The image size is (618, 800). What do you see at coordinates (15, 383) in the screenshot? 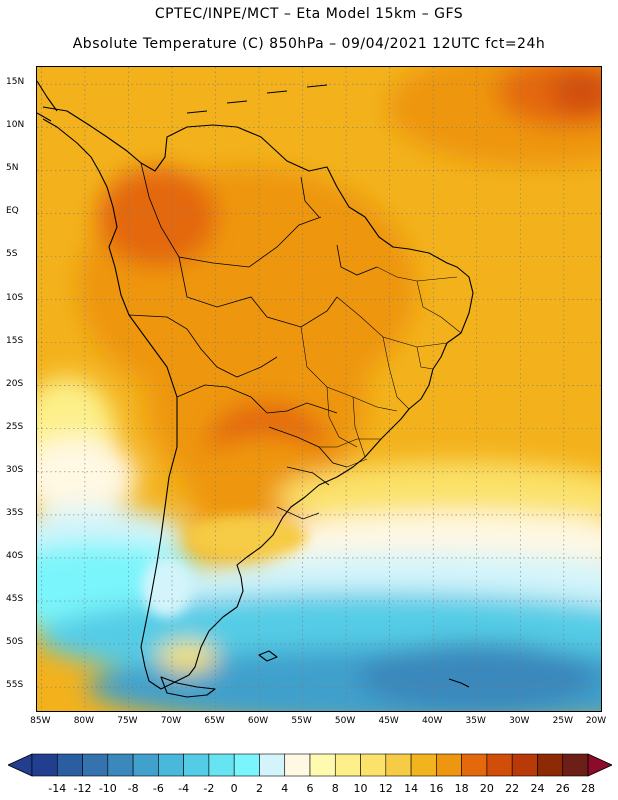
I see `lat-label: 20S` at bounding box center [15, 383].